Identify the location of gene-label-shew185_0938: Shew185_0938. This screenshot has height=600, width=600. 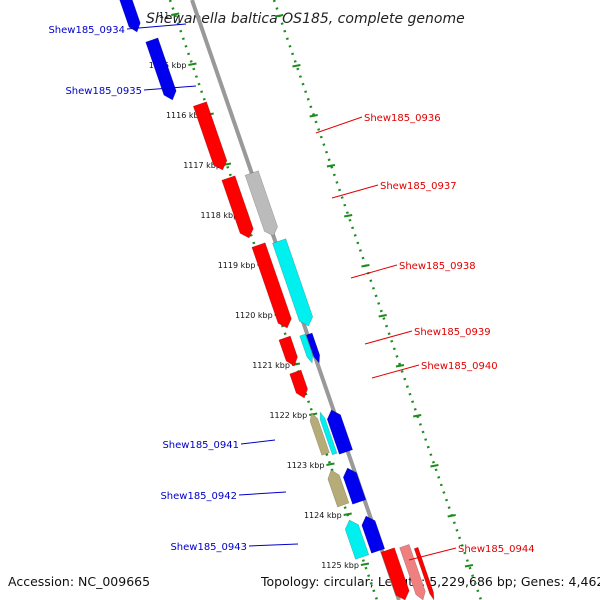
(437, 266).